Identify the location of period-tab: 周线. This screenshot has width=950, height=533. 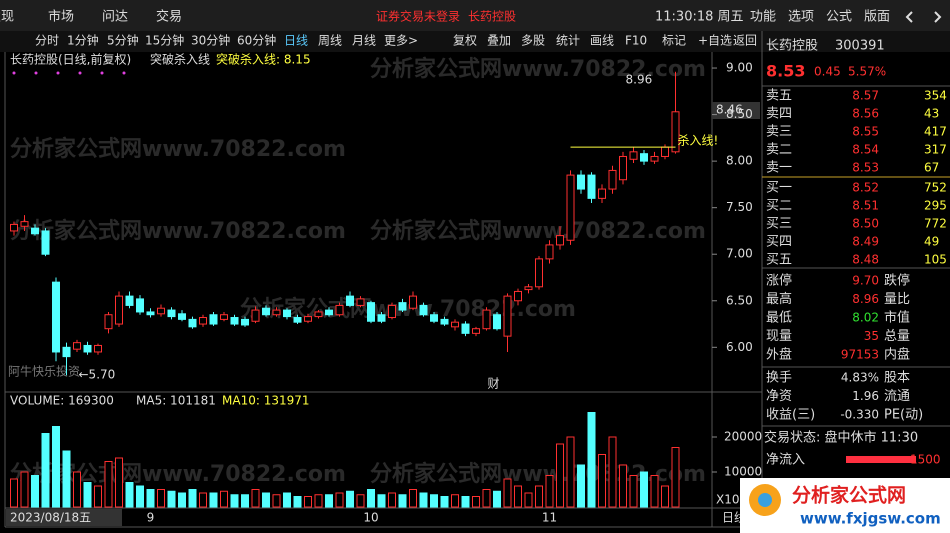
(330, 41).